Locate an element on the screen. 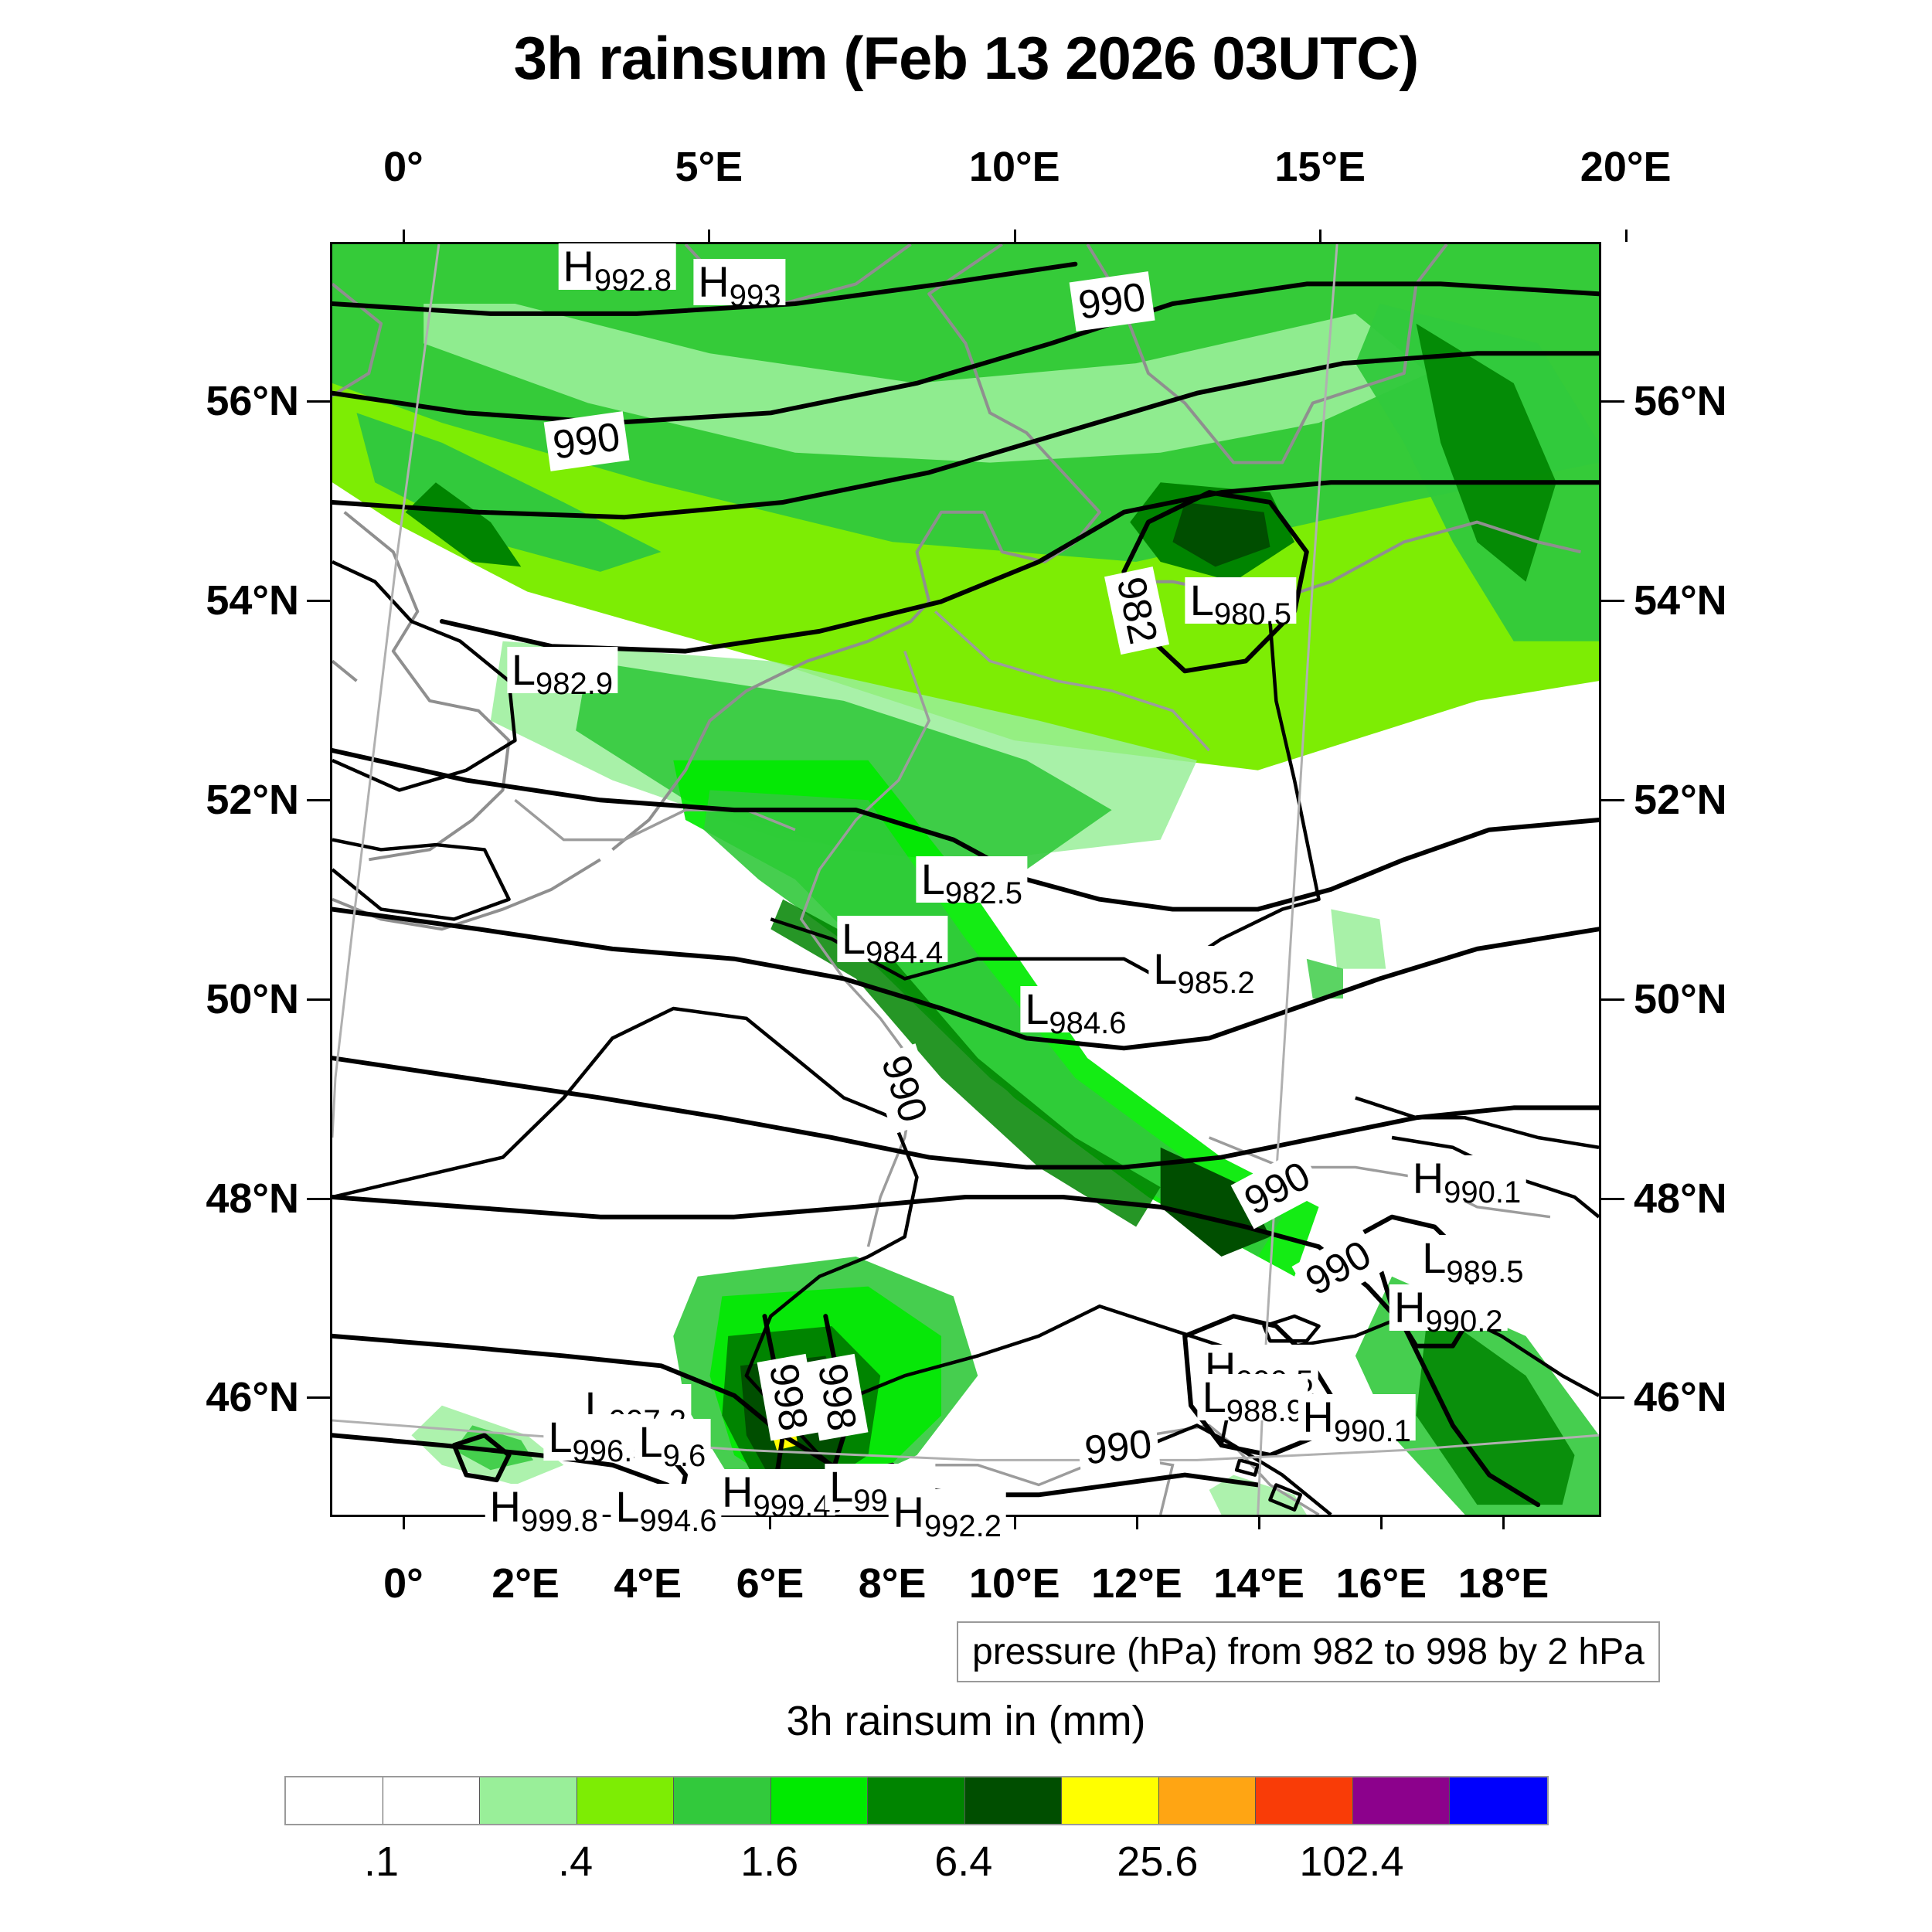 This screenshot has width=1932, height=1932. y-tick-right-5: 46°N is located at coordinates (1681, 1397).